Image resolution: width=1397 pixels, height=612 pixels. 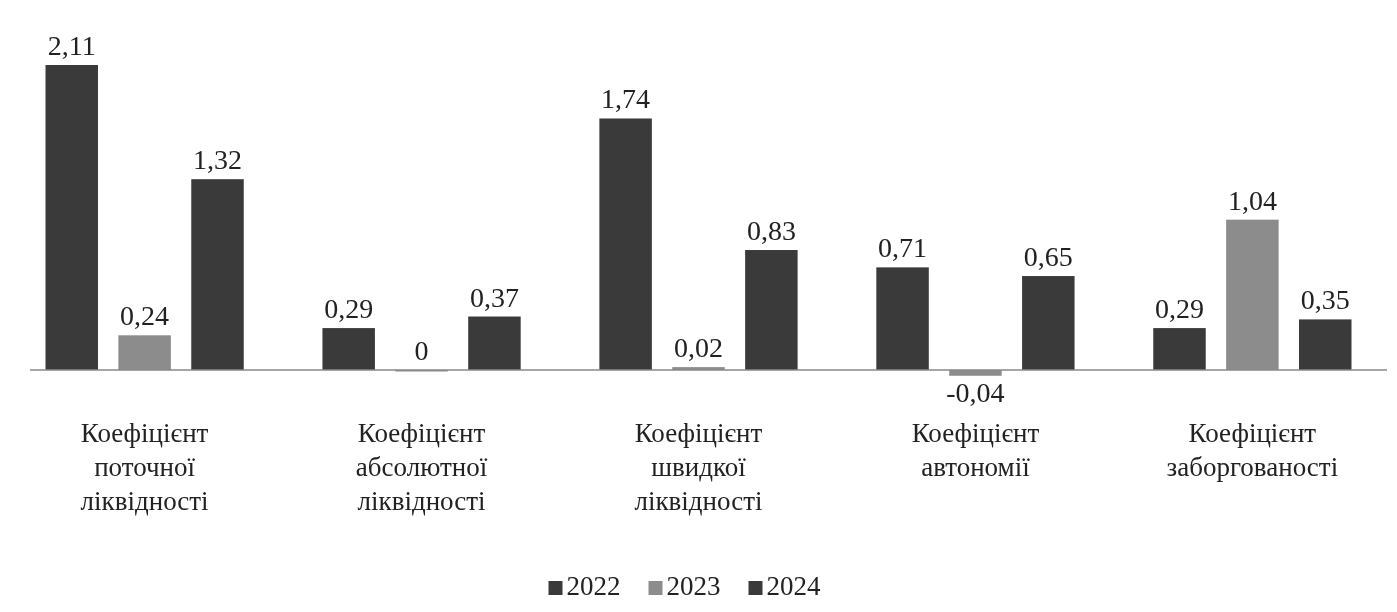 What do you see at coordinates (144, 467) in the screenshot?
I see `x-tick-label: Коефіцієнт поточної ліквідності` at bounding box center [144, 467].